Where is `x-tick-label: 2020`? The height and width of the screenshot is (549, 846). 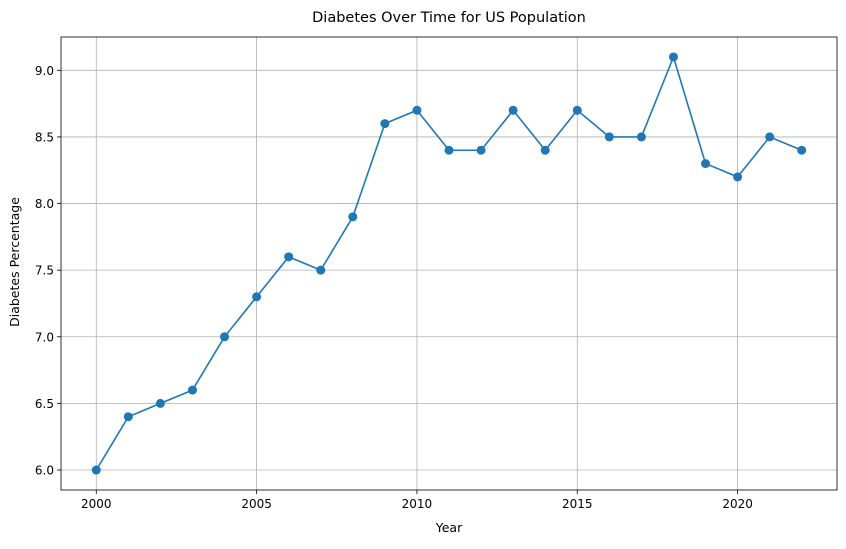 x-tick-label: 2020 is located at coordinates (737, 504).